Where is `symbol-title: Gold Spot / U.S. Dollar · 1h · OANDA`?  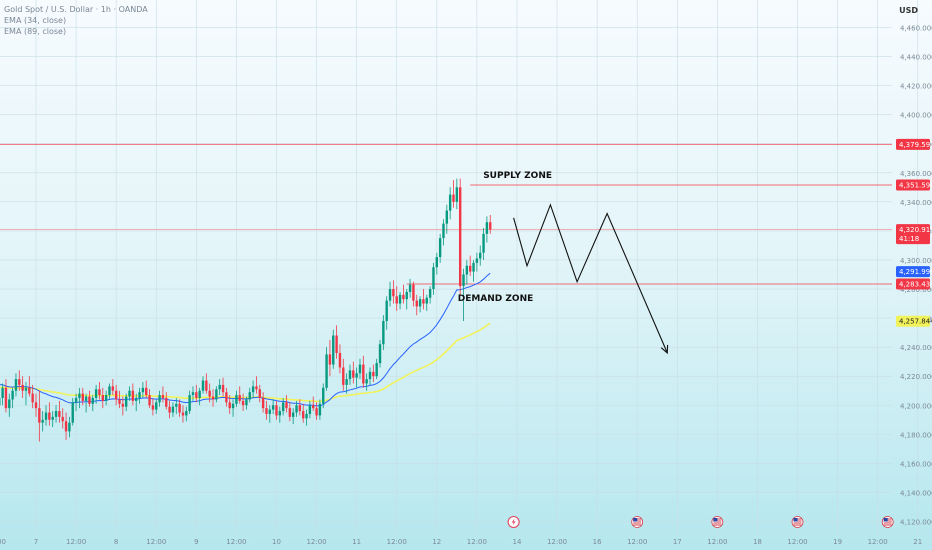
symbol-title: Gold Spot / U.S. Dollar · 1h · OANDA is located at coordinates (76, 9).